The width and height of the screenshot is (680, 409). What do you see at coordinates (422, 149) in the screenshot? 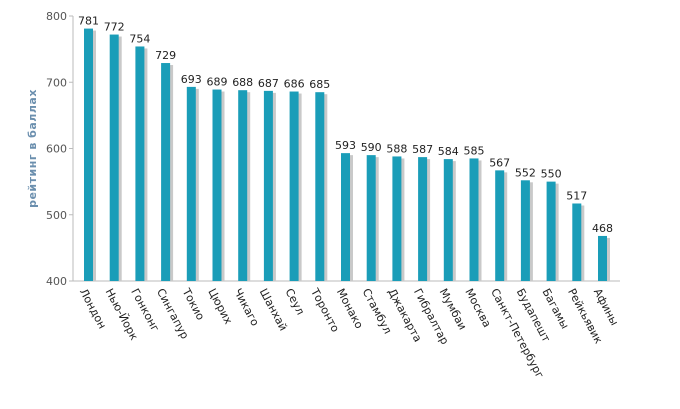
I see `value-label: 587` at bounding box center [422, 149].